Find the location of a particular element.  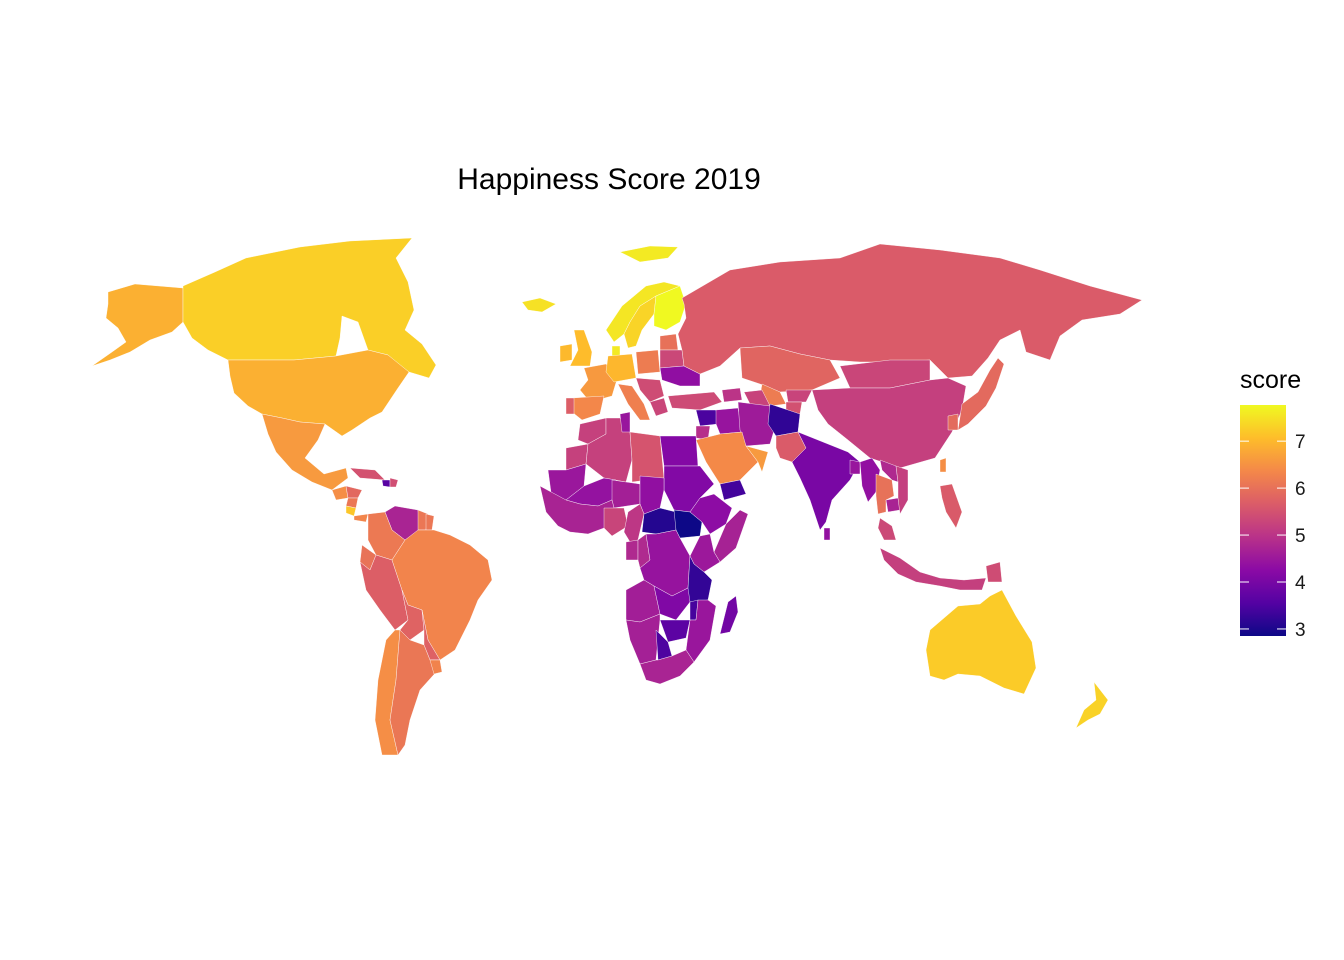

country-sri-lanka is located at coordinates (827, 534).